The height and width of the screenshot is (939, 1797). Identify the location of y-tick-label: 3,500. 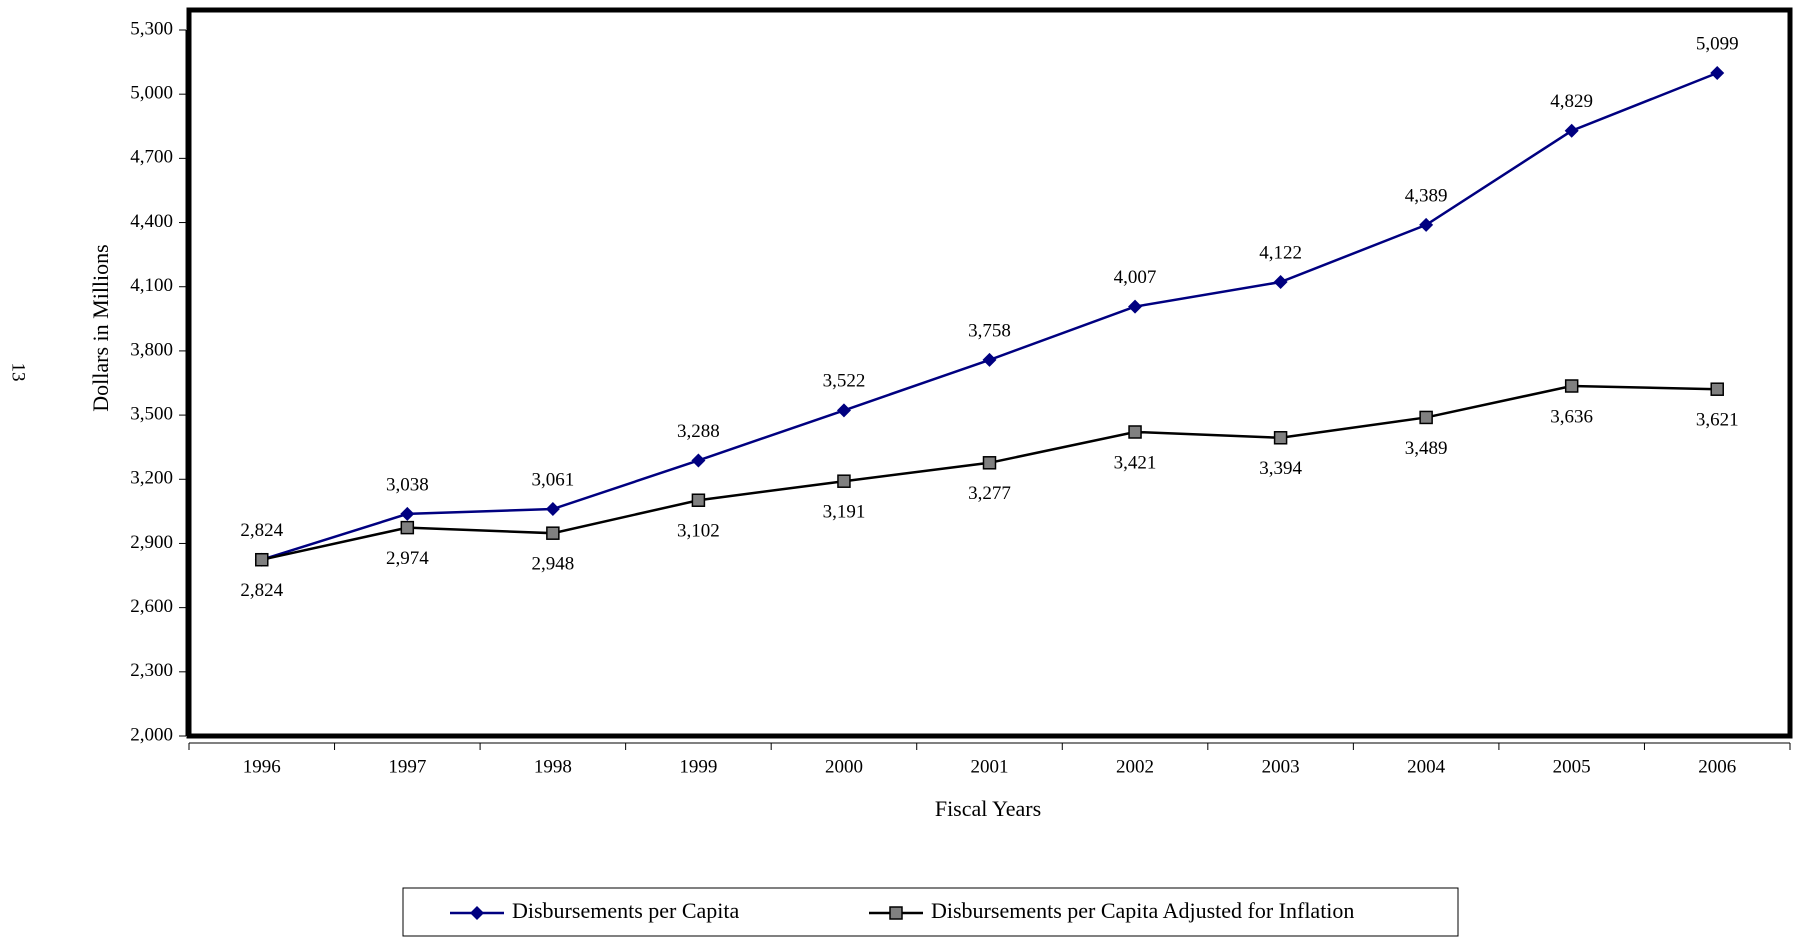
(151, 413).